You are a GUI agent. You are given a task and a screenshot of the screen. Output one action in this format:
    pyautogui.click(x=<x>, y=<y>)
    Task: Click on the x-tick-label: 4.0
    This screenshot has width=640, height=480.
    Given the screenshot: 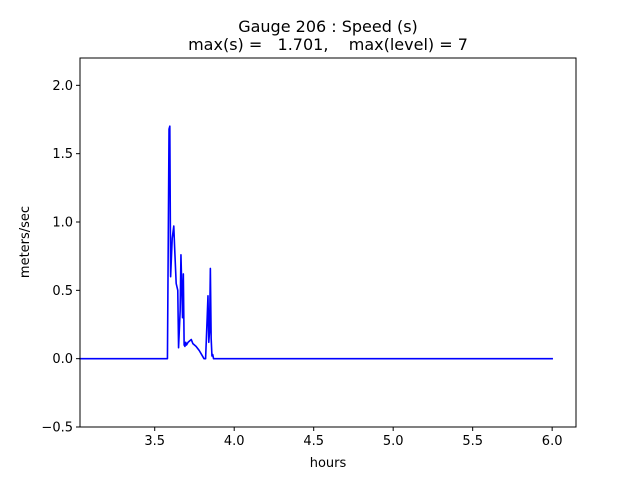 What is the action you would take?
    pyautogui.click(x=234, y=441)
    